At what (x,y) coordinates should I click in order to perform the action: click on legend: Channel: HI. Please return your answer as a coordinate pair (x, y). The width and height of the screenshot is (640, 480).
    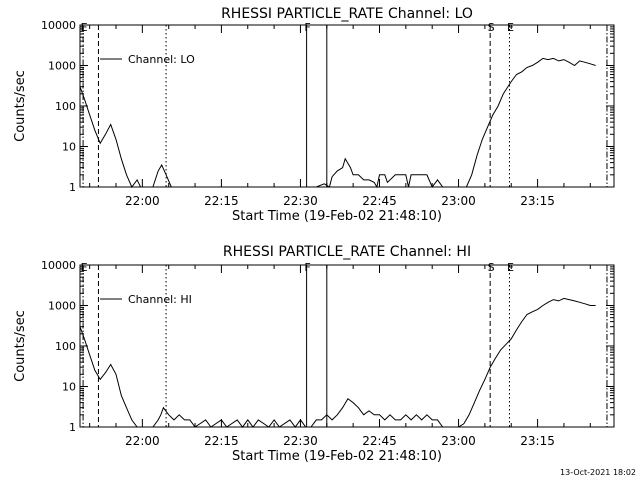
    Looking at the image, I should click on (146, 299).